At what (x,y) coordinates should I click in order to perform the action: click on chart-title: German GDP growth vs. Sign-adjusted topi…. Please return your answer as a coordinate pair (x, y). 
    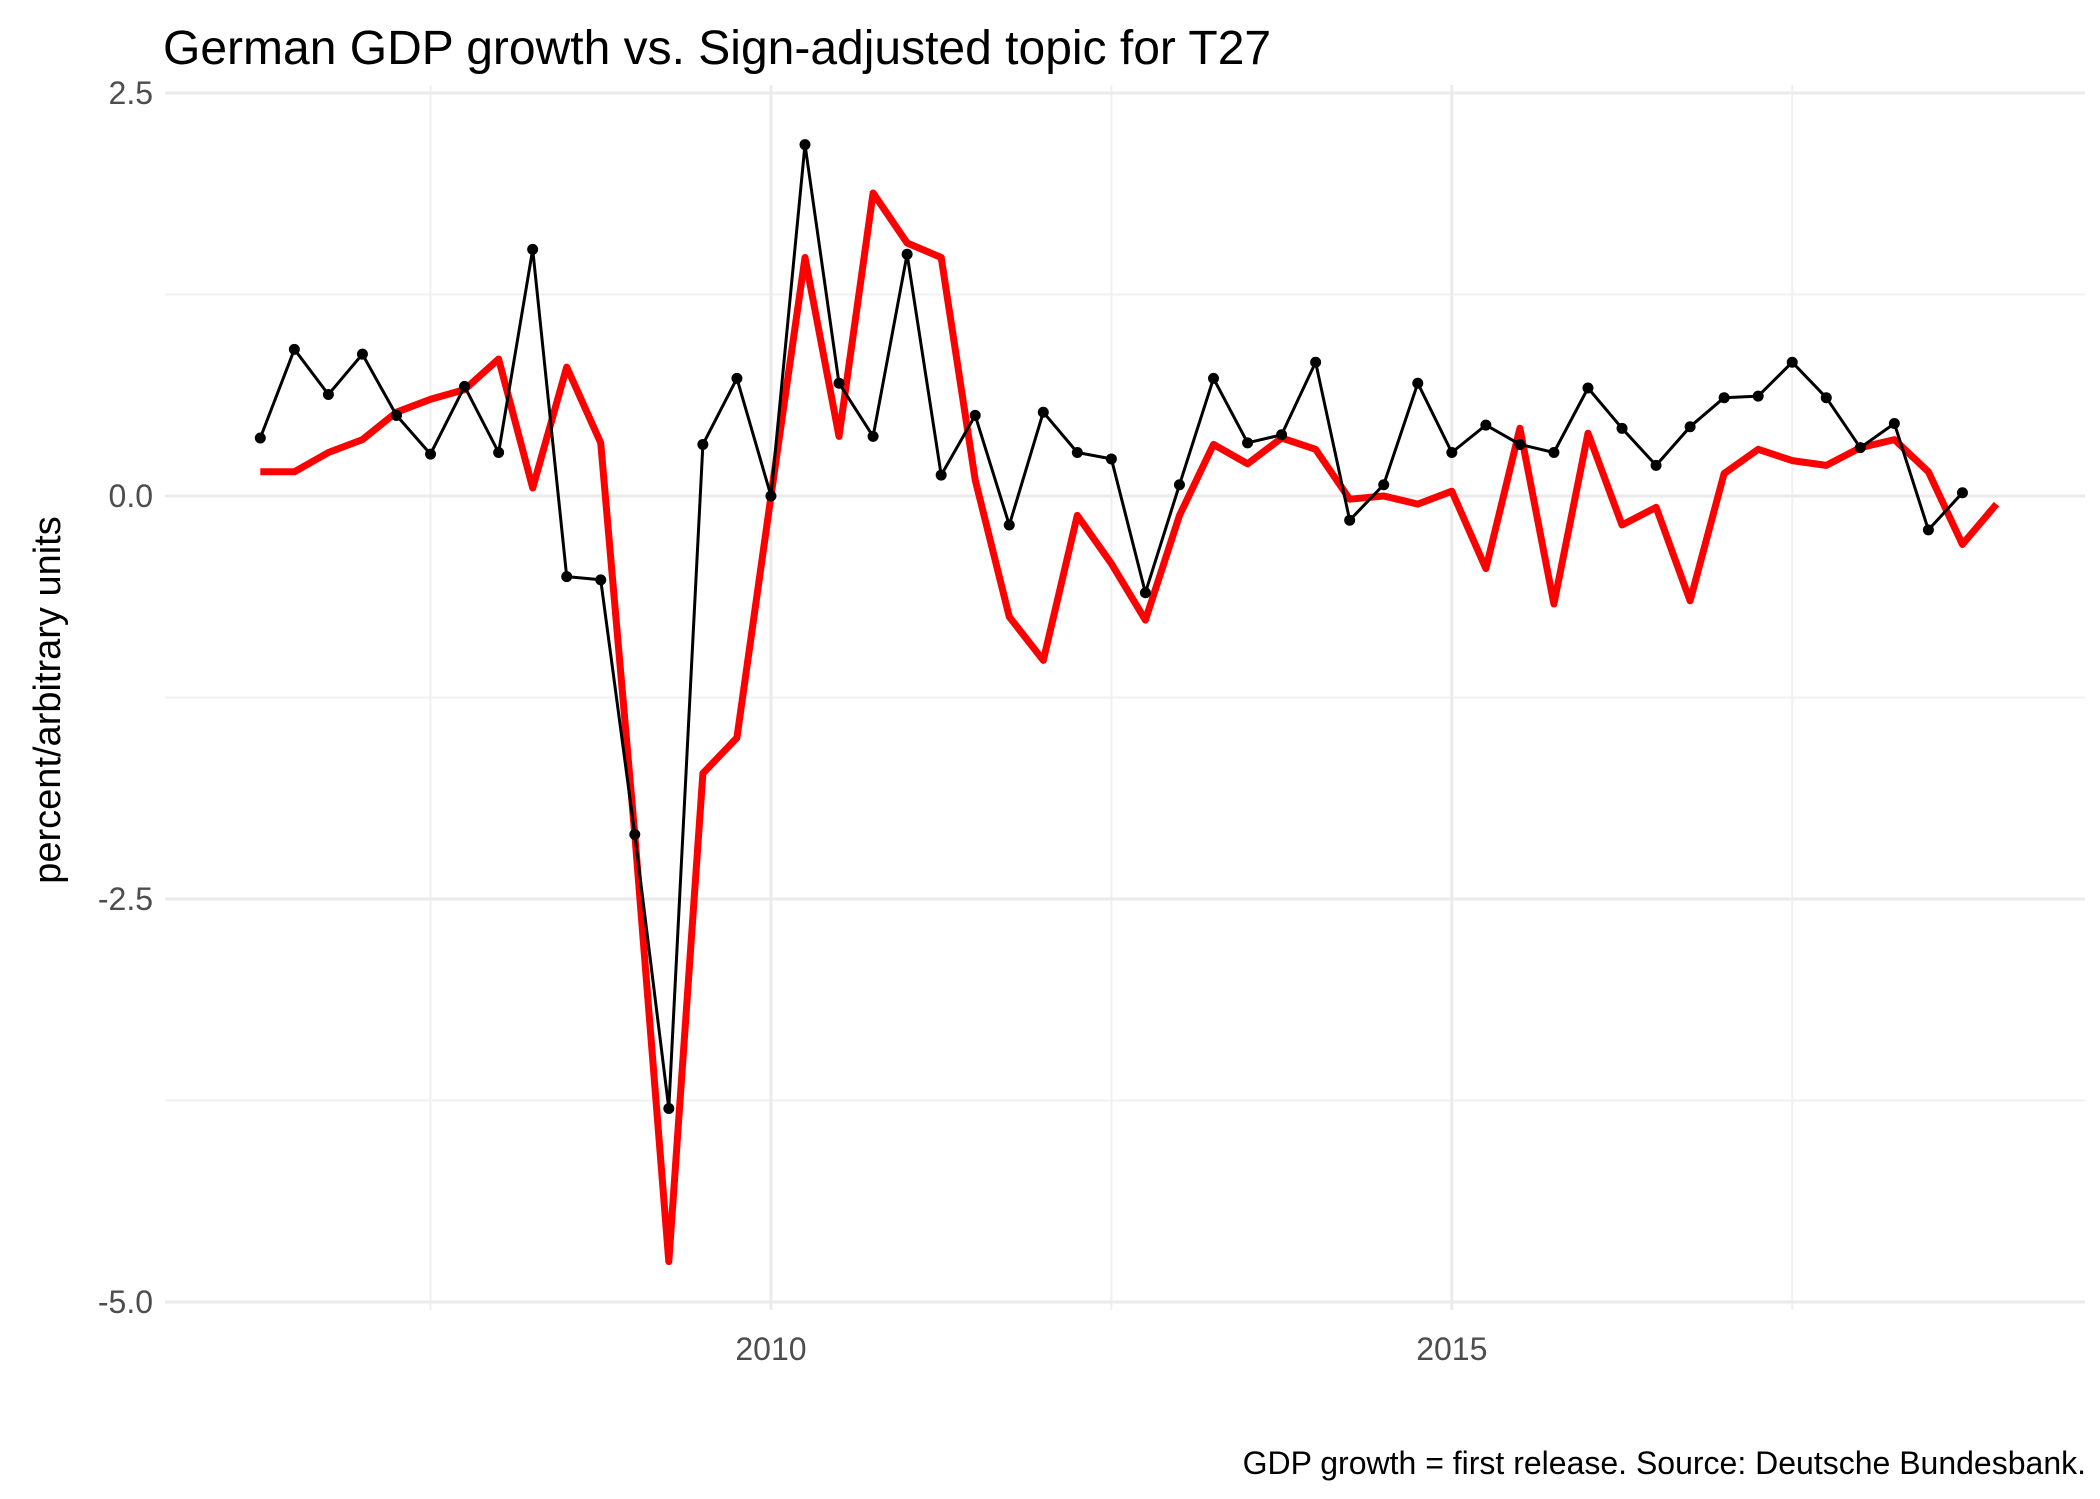
    Looking at the image, I should click on (717, 48).